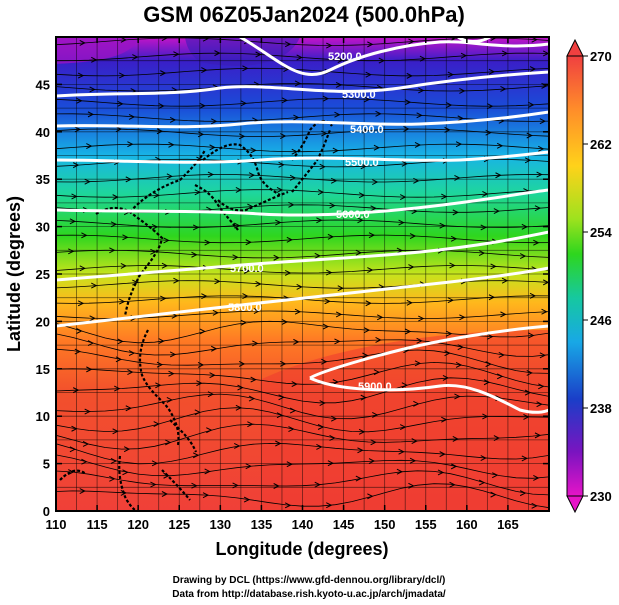 The image size is (619, 605). Describe the element at coordinates (43, 84) in the screenshot. I see `y-tick-label: 45` at that location.